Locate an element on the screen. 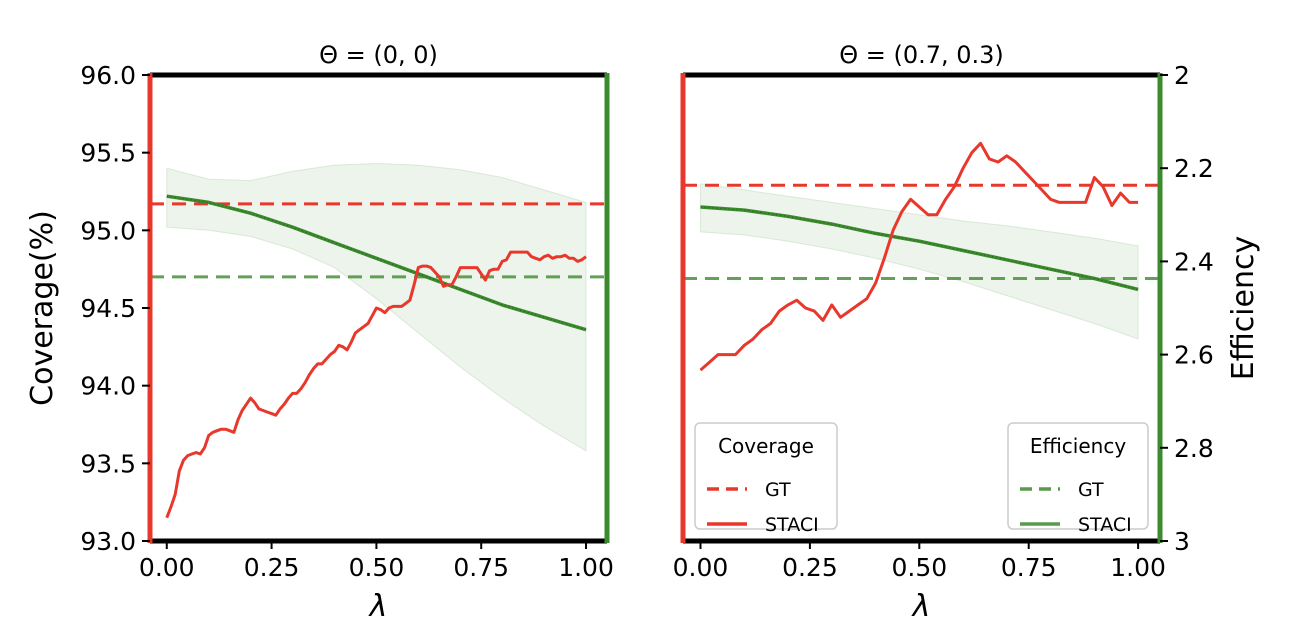  y2-tick-label: 2.6 is located at coordinates (1194, 355).